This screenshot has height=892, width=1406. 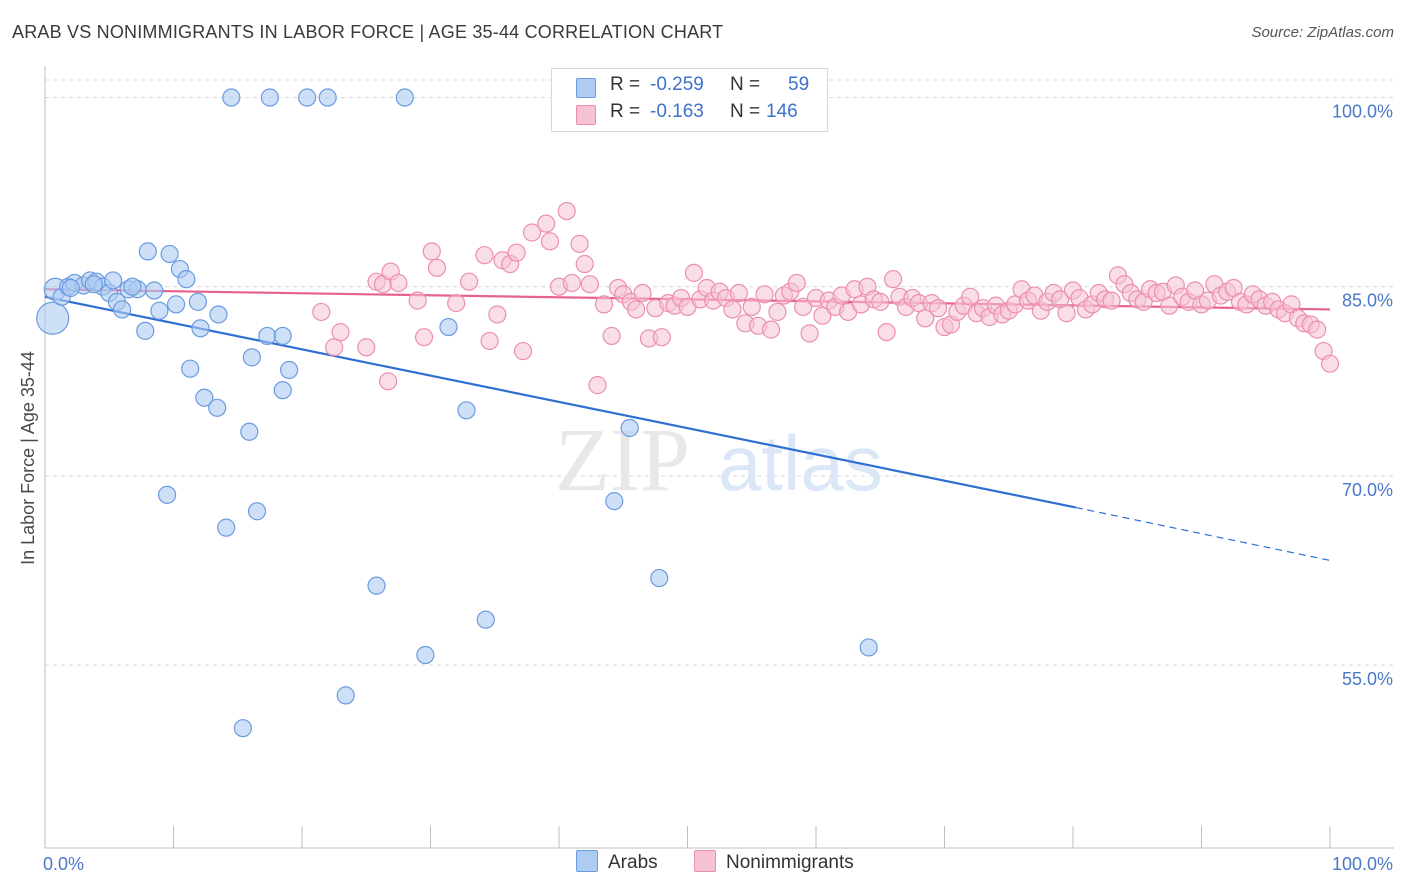 I want to click on legend-row-nonimmigrants: R = -0.163 N = 146, so click(x=689, y=114).